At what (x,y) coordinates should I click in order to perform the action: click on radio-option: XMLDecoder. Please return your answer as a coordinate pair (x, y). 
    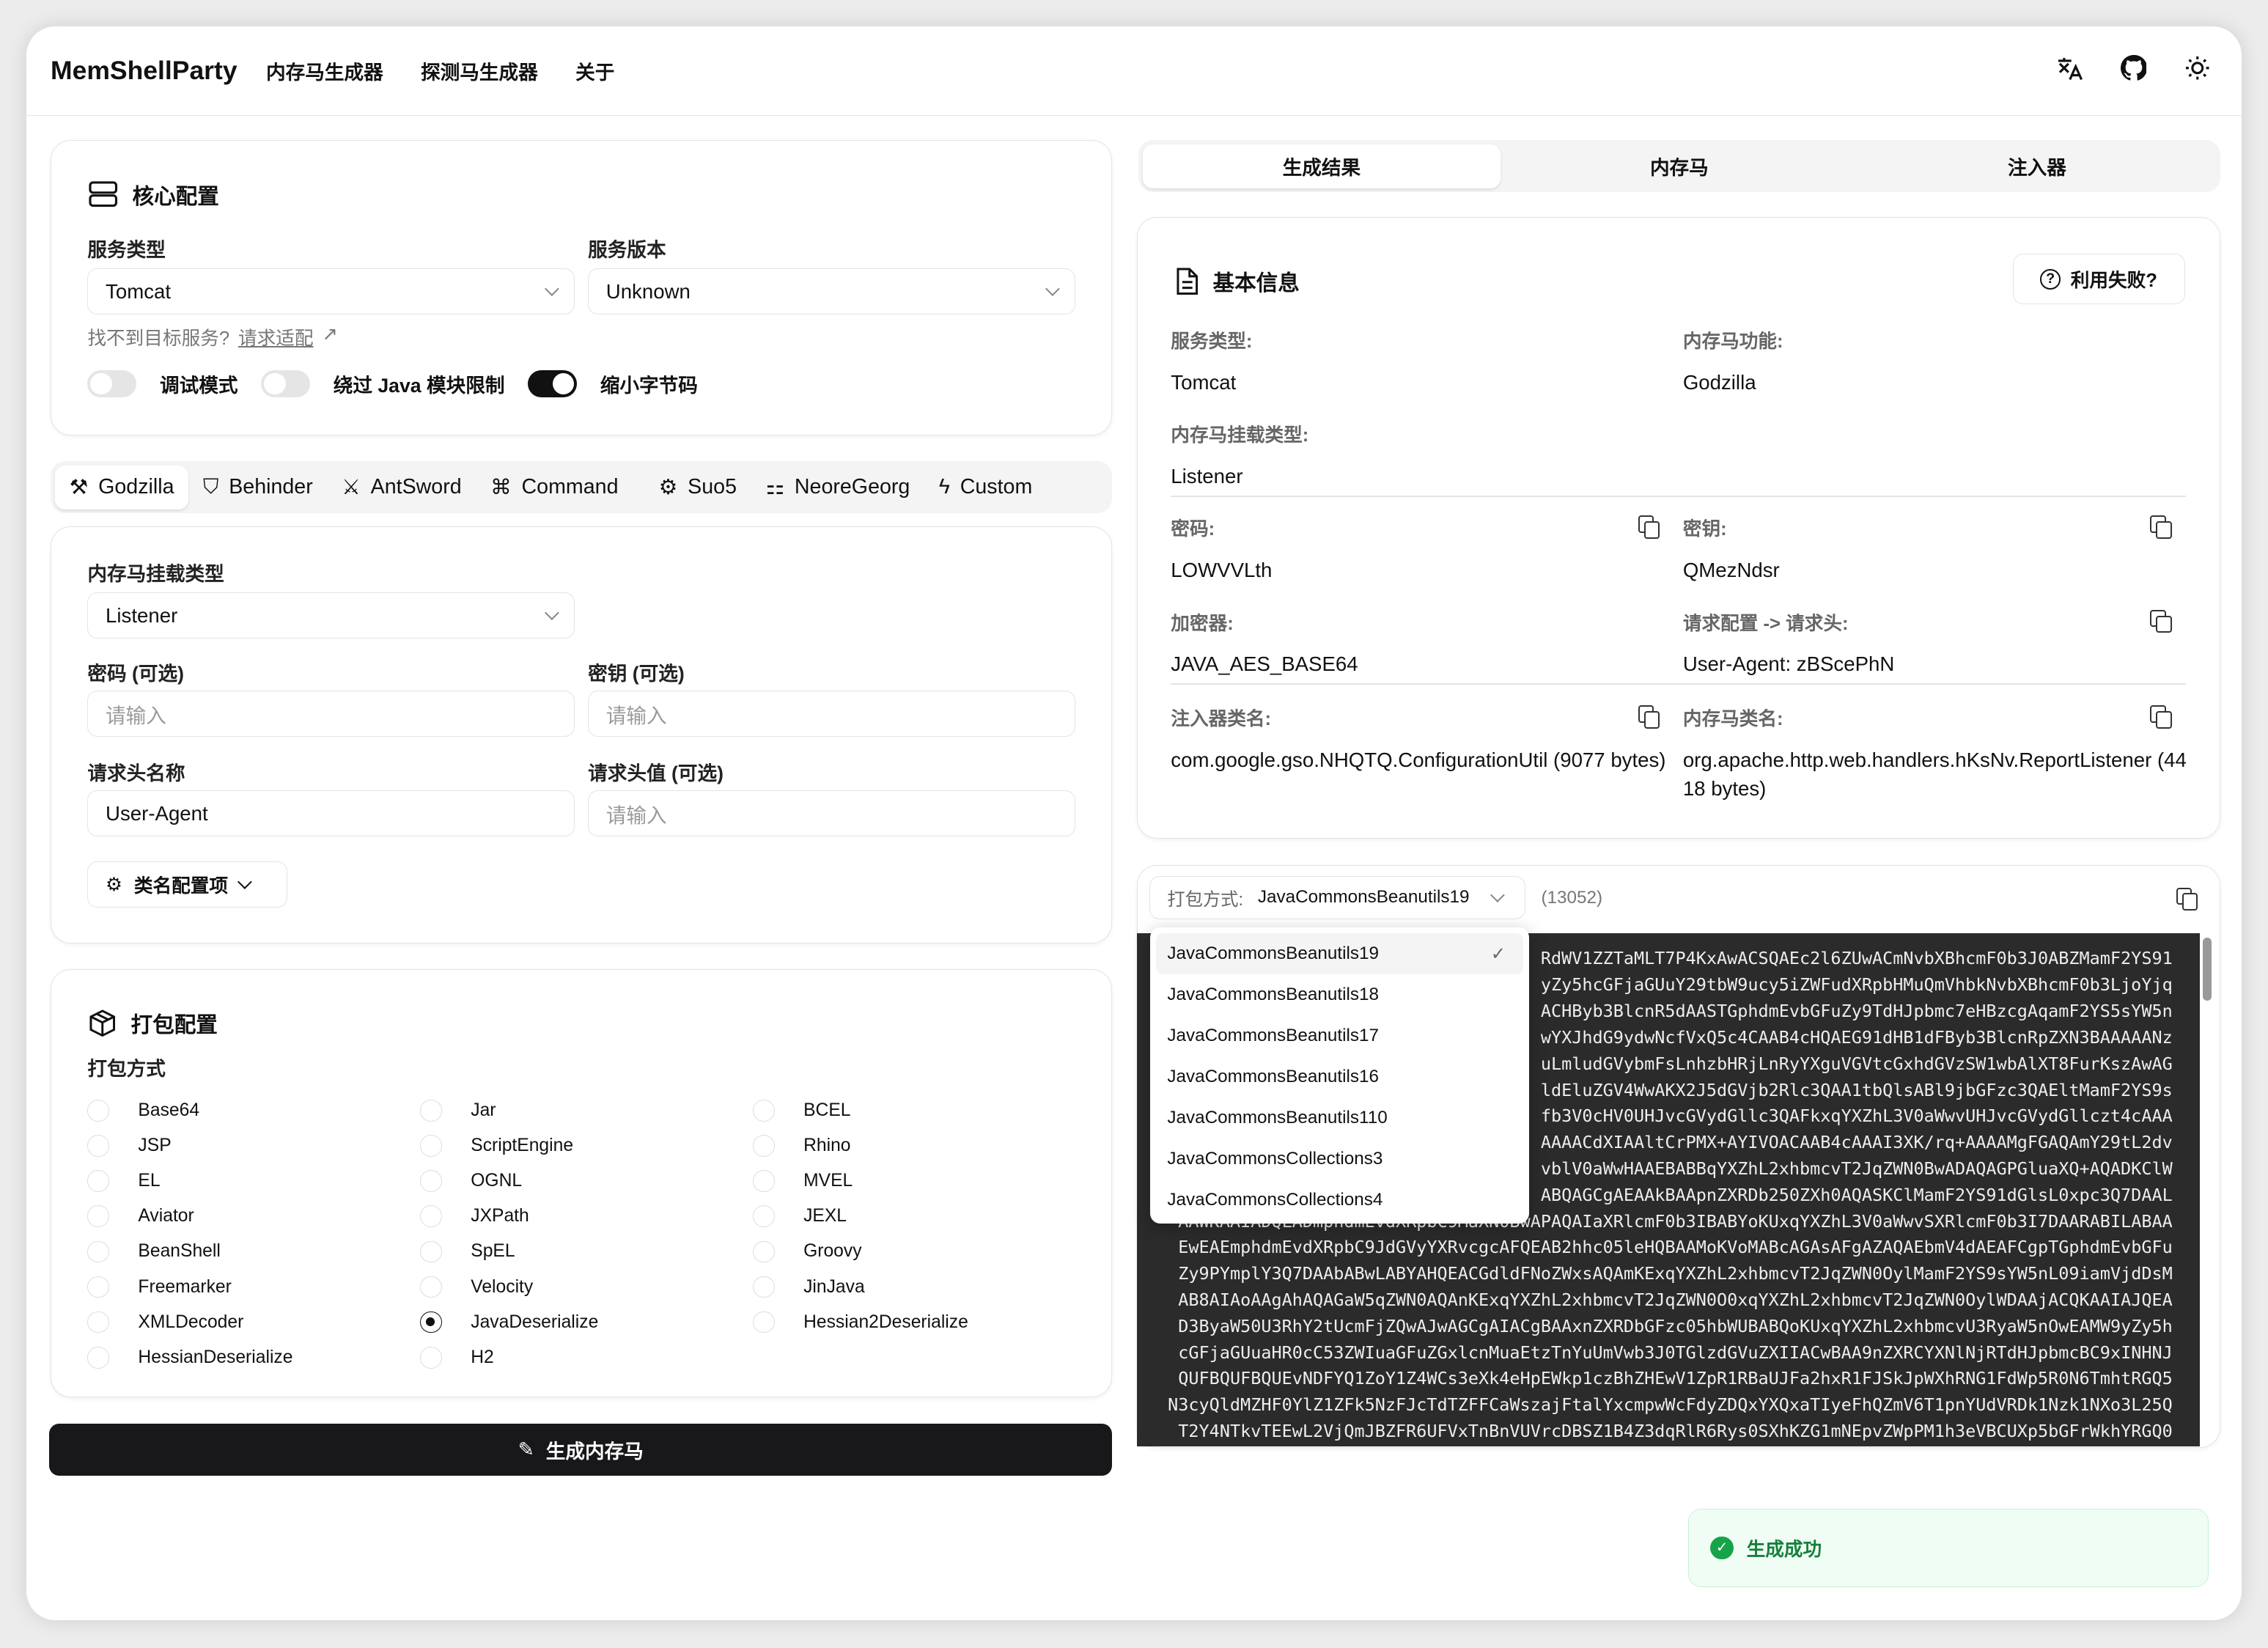
    Looking at the image, I should click on (253, 1322).